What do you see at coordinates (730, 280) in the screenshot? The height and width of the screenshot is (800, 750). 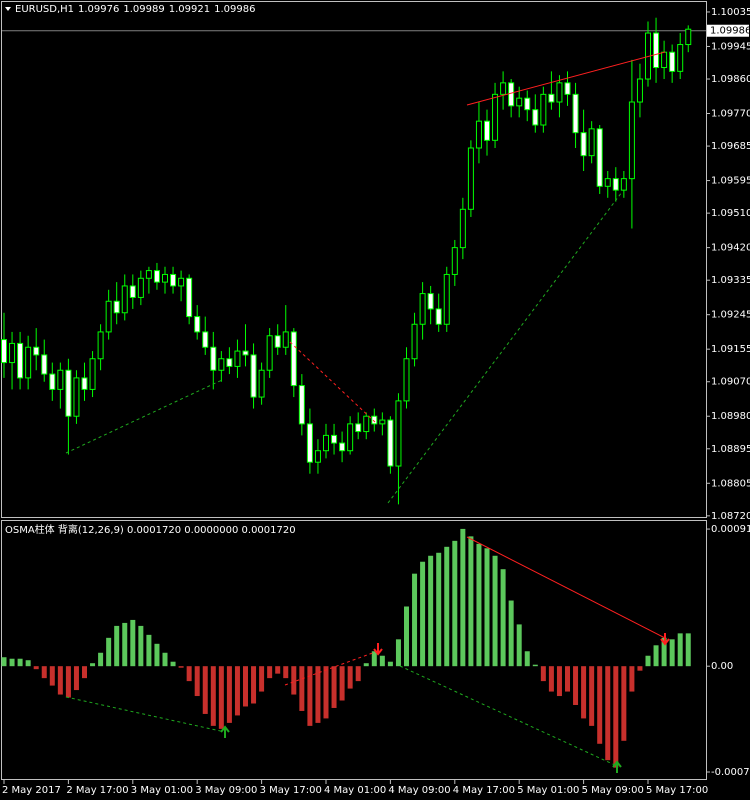 I see `y-tick-label: 1.09335` at bounding box center [730, 280].